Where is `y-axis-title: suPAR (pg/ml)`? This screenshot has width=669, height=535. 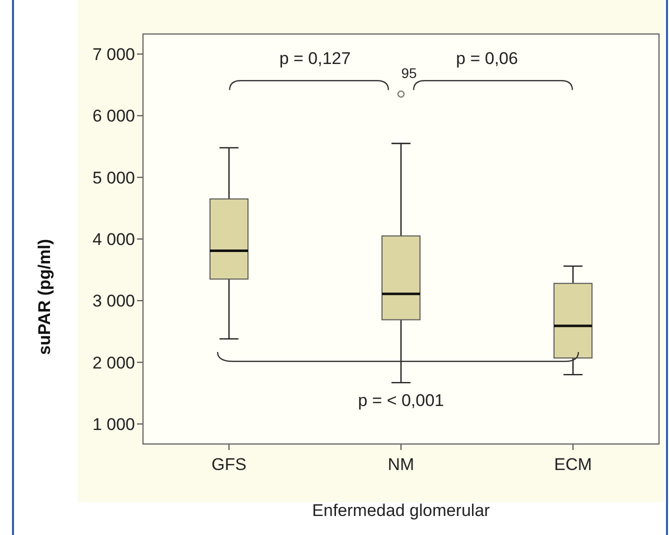 y-axis-title: suPAR (pg/ml) is located at coordinates (44, 297).